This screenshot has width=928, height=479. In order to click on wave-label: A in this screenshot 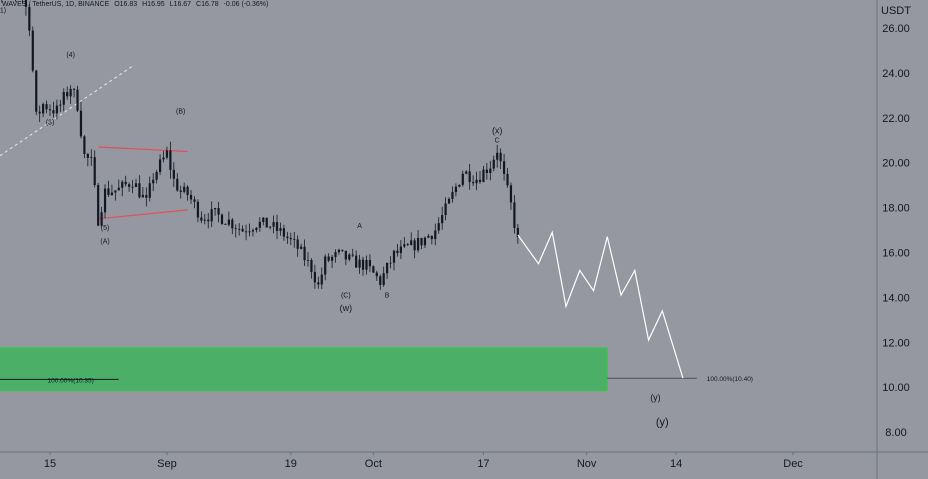, I will do `click(359, 226)`.